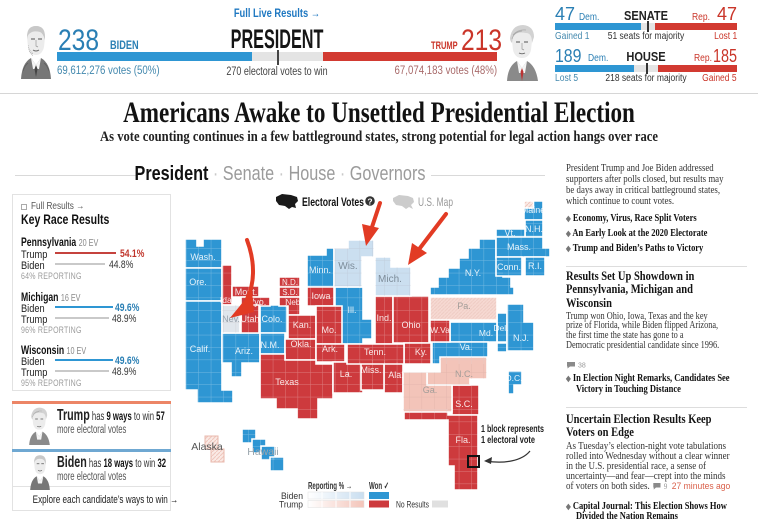  Describe the element at coordinates (435, 203) in the screenshot. I see `svg-text: U.S. Map` at that location.